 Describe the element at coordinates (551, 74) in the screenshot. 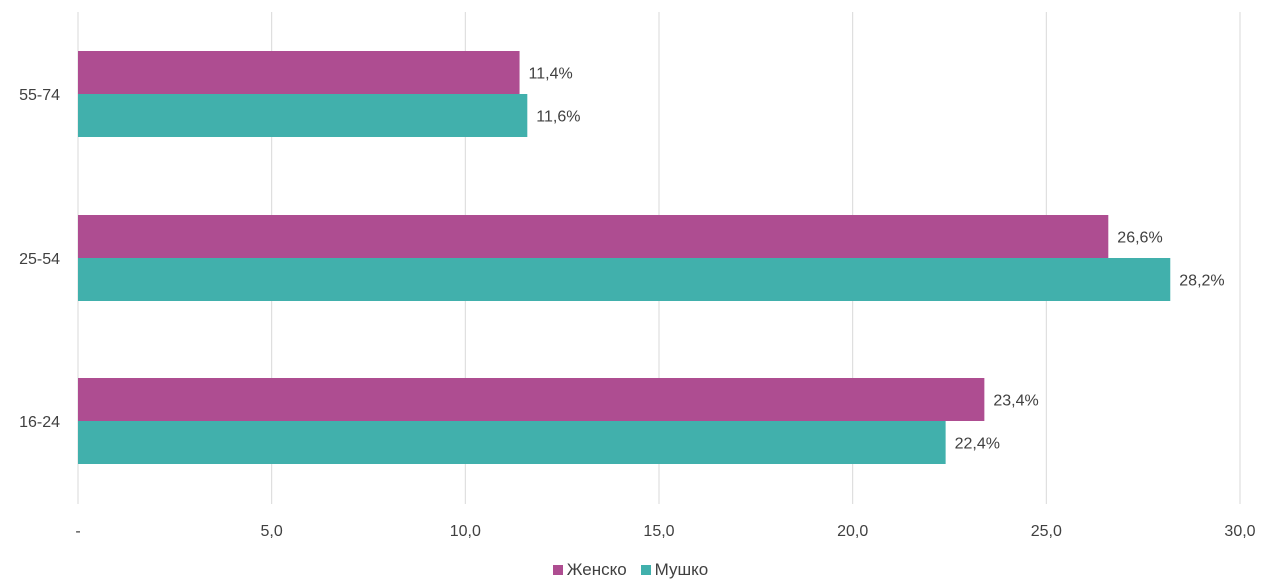

I see `data-label: 11,4%` at that location.